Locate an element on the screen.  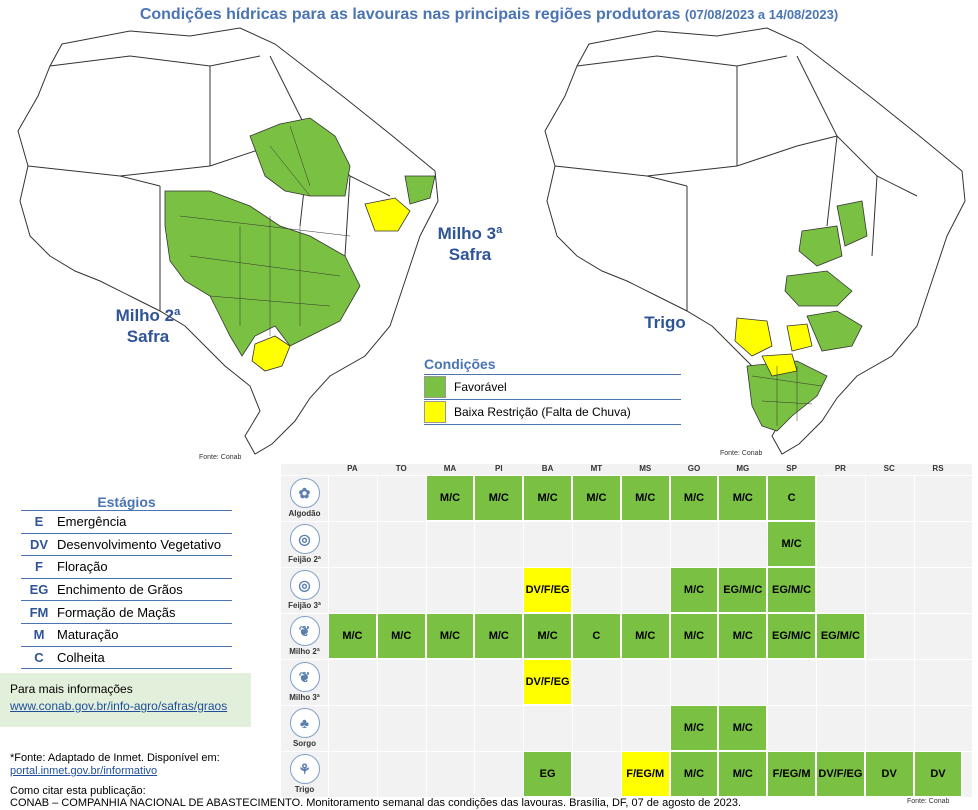
cotton-icon: ✿ is located at coordinates (304, 493).